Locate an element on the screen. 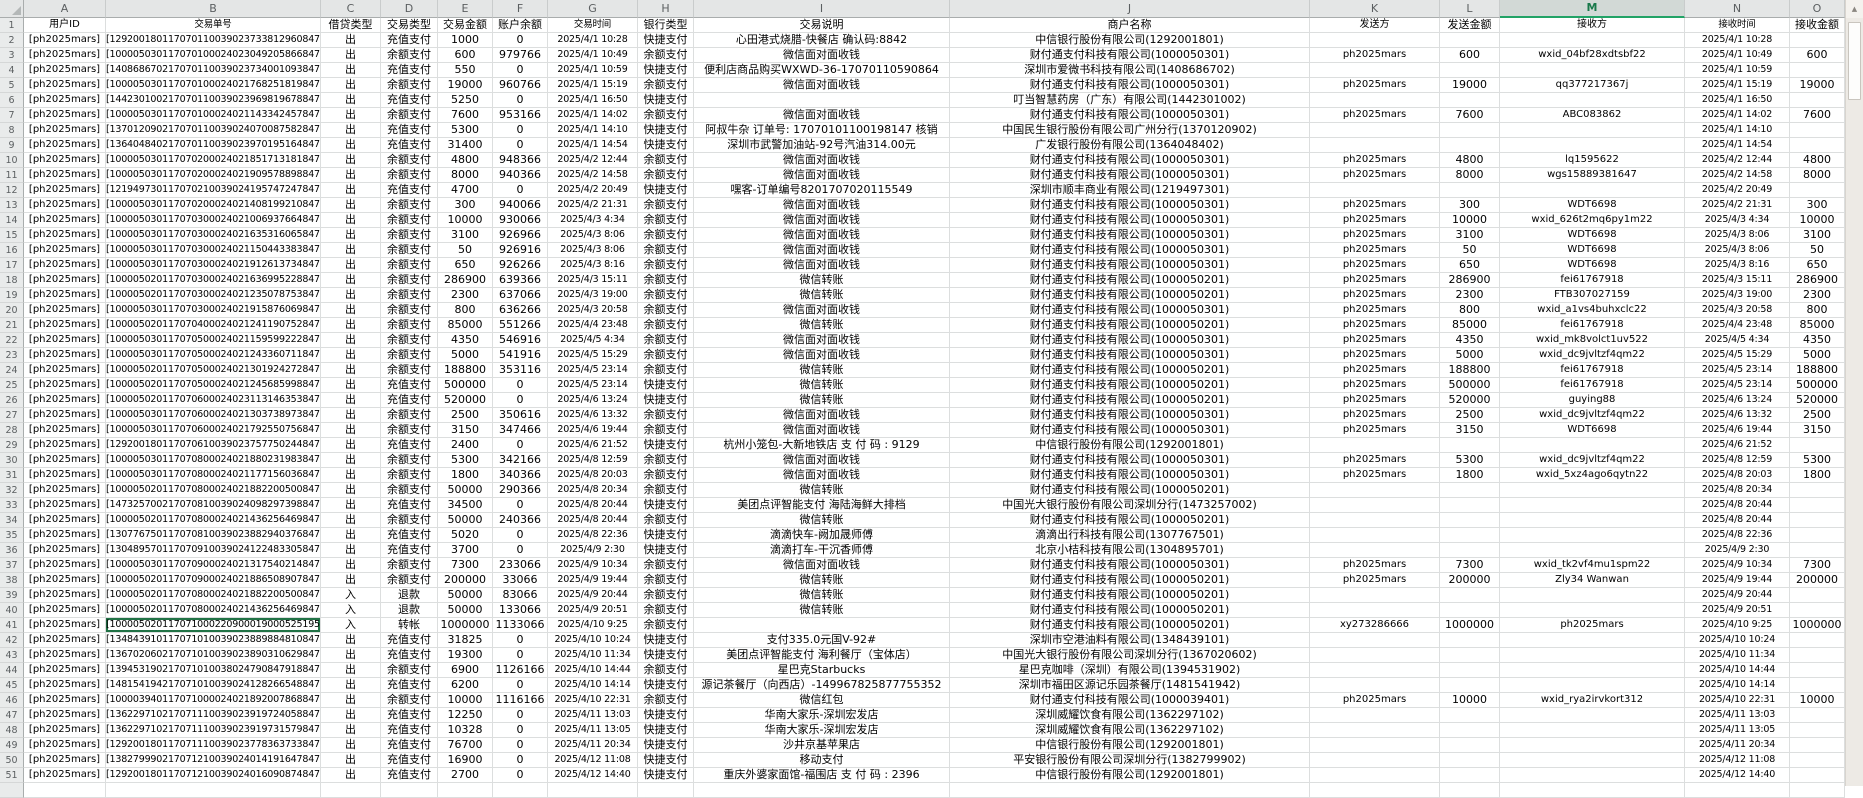  column-header-D: D is located at coordinates (409, 9).